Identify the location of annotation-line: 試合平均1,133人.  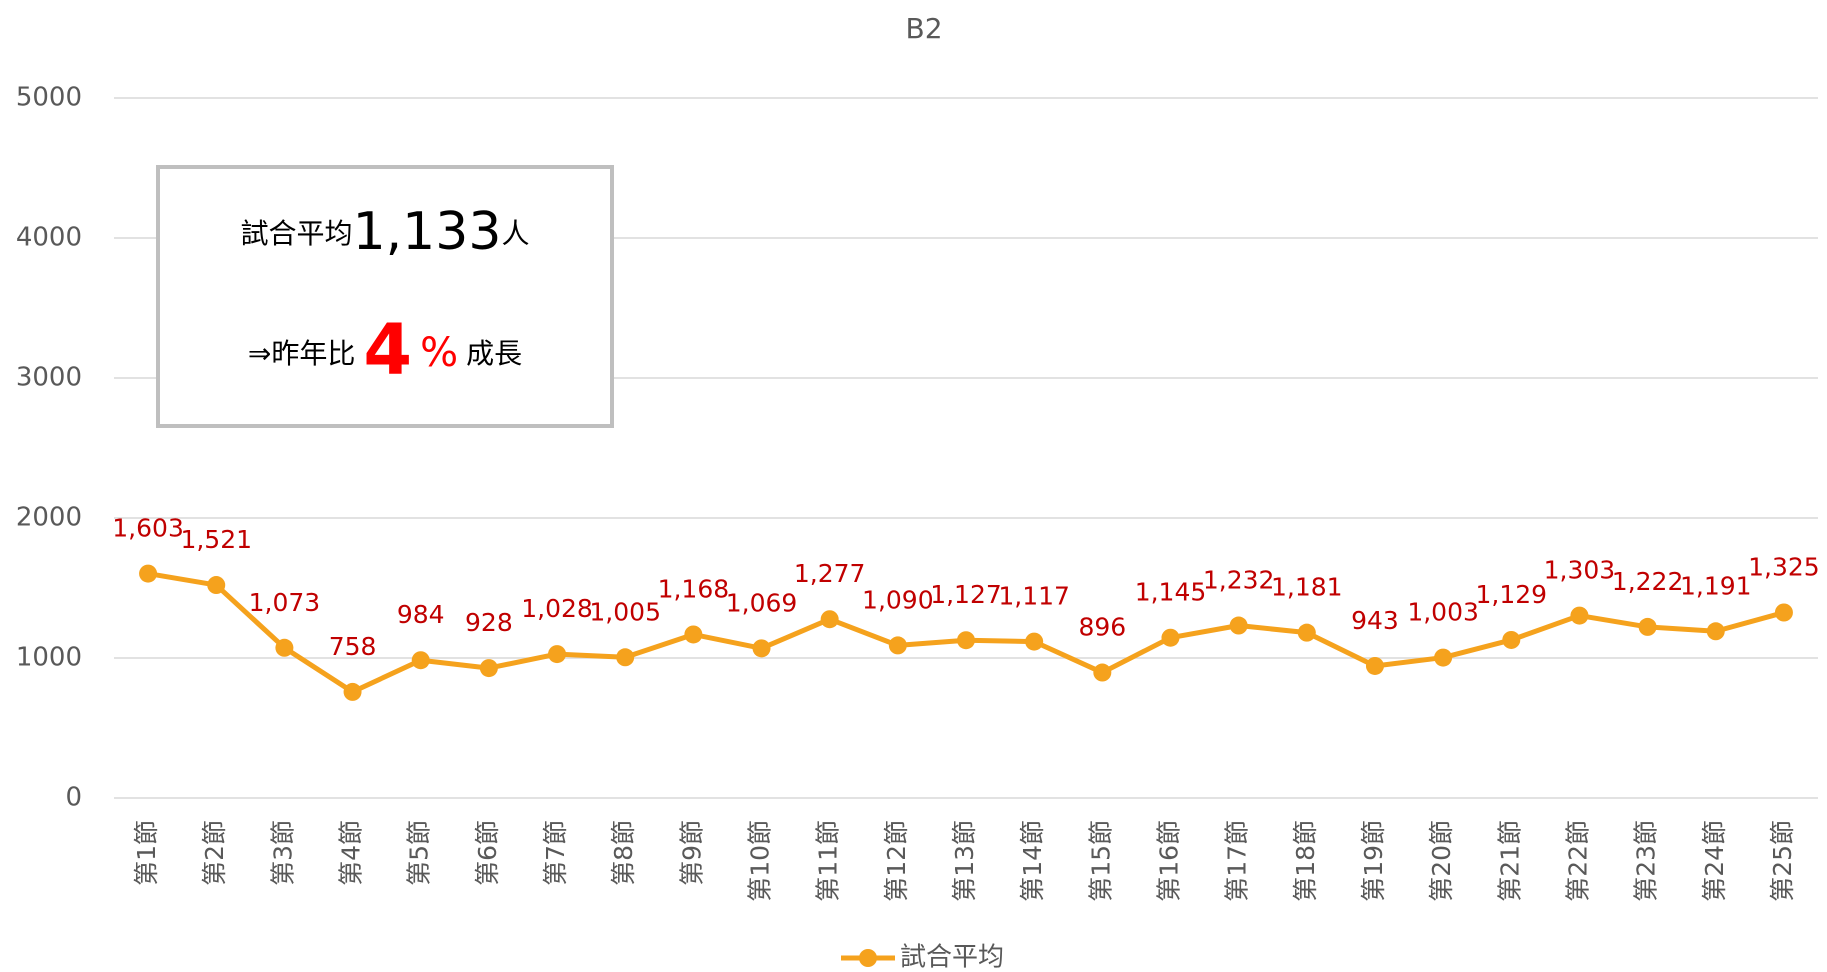
(385, 232).